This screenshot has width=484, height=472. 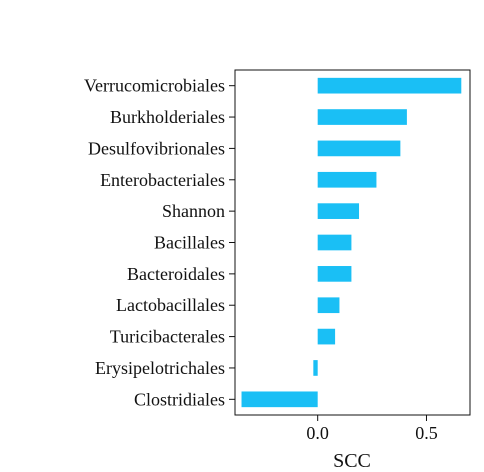 What do you see at coordinates (426, 433) in the screenshot?
I see `x-tick-label: 0.5` at bounding box center [426, 433].